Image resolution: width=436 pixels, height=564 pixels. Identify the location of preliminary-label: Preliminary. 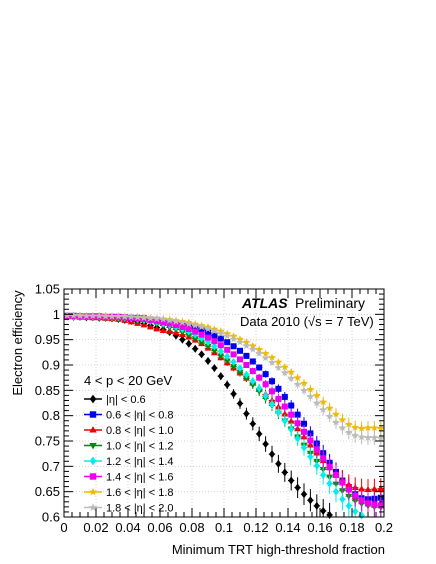
(330, 303).